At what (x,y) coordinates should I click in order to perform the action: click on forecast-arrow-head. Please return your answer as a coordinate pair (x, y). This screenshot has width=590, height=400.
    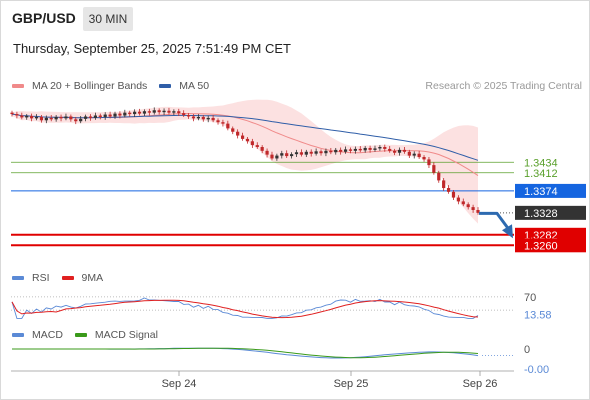
    Looking at the image, I should click on (507, 231).